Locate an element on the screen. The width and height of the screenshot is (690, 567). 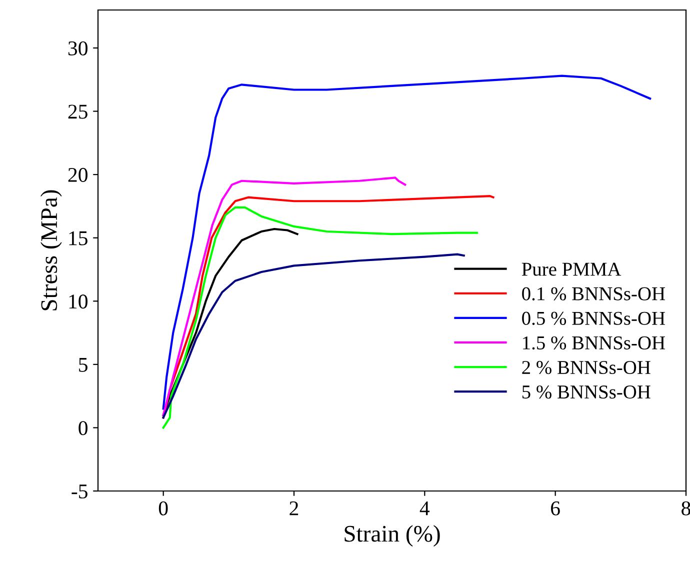
x-tick-label: 6 is located at coordinates (555, 508).